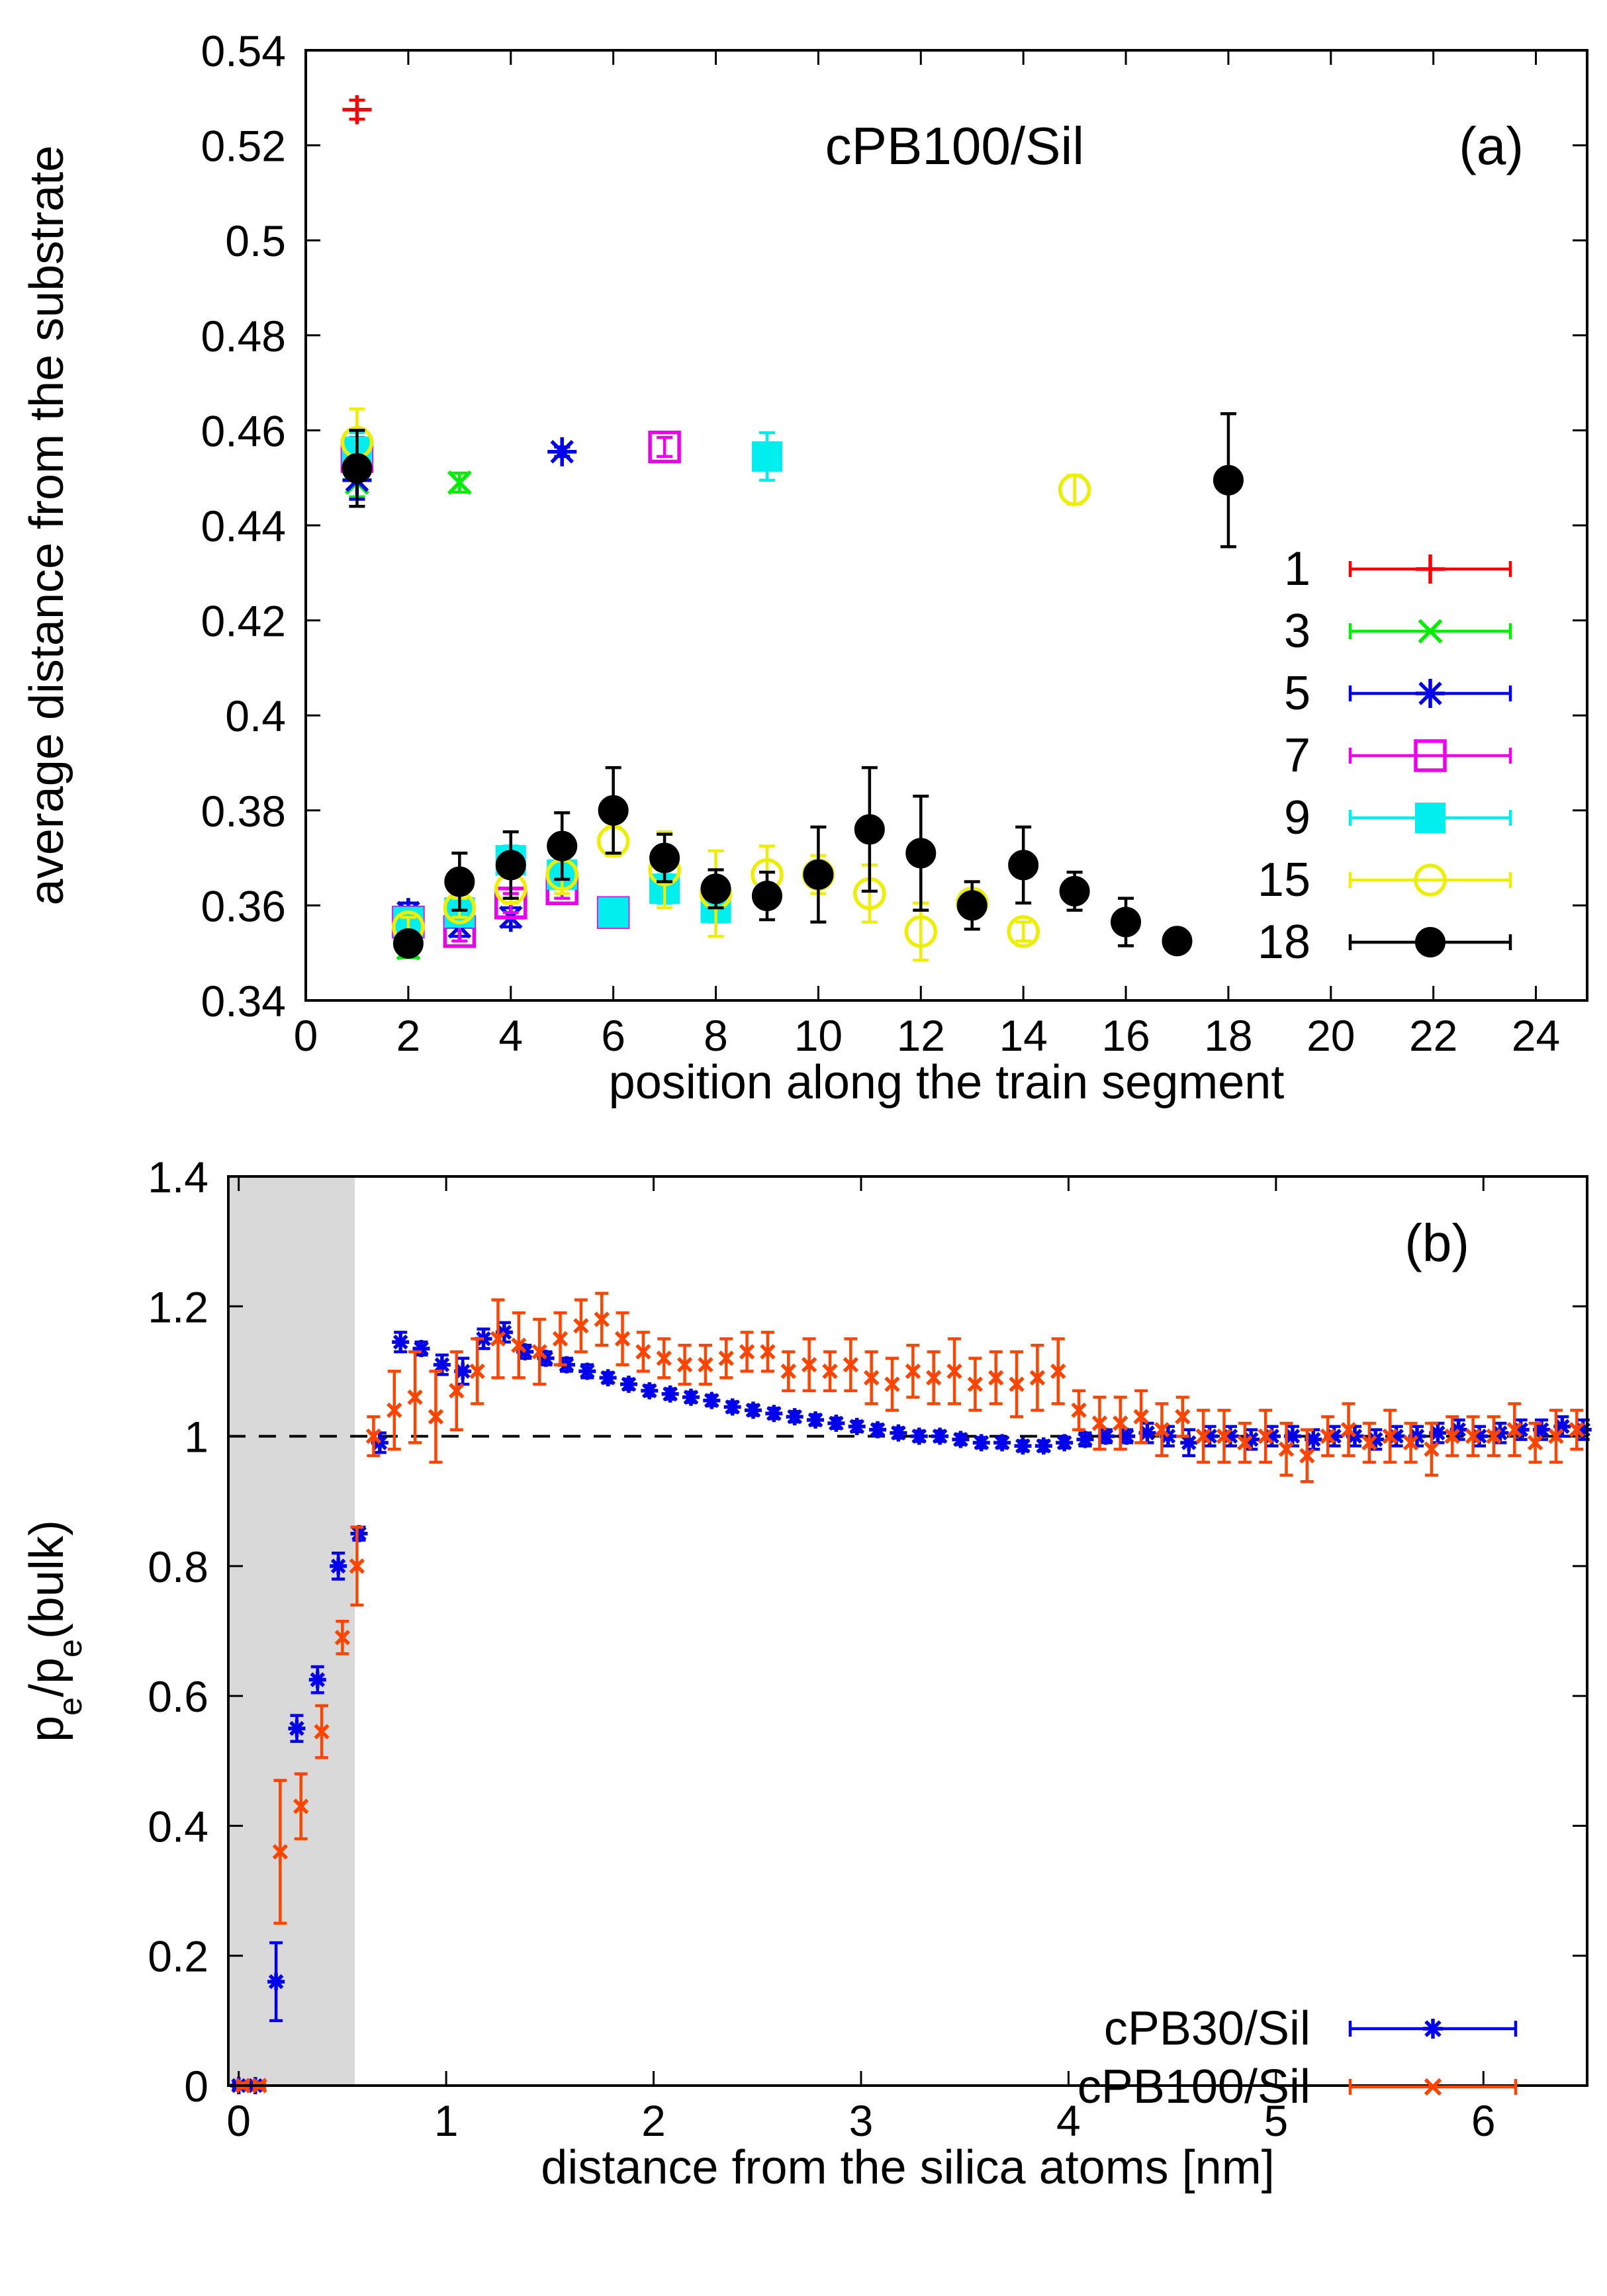 The height and width of the screenshot is (2296, 1607). Describe the element at coordinates (291, 1631) in the screenshot. I see `shaded-region` at that location.